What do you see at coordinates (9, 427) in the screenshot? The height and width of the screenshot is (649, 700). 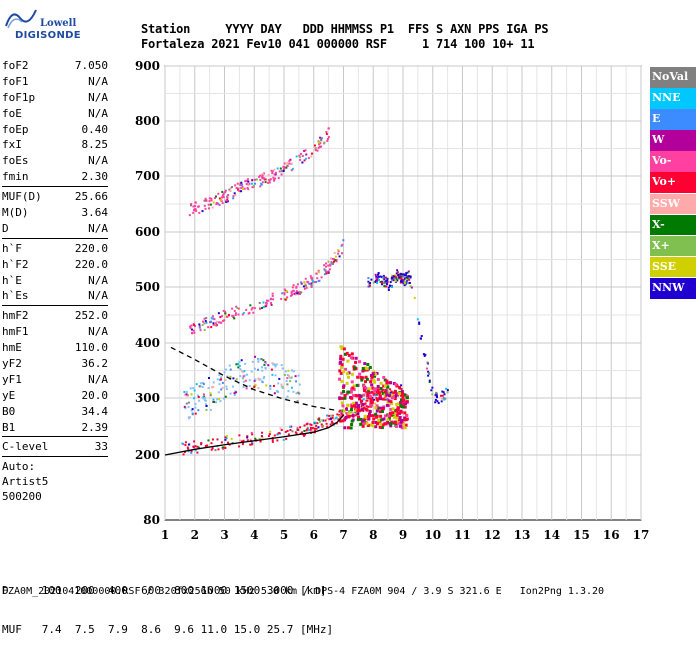 I see `param-label: B1` at bounding box center [9, 427].